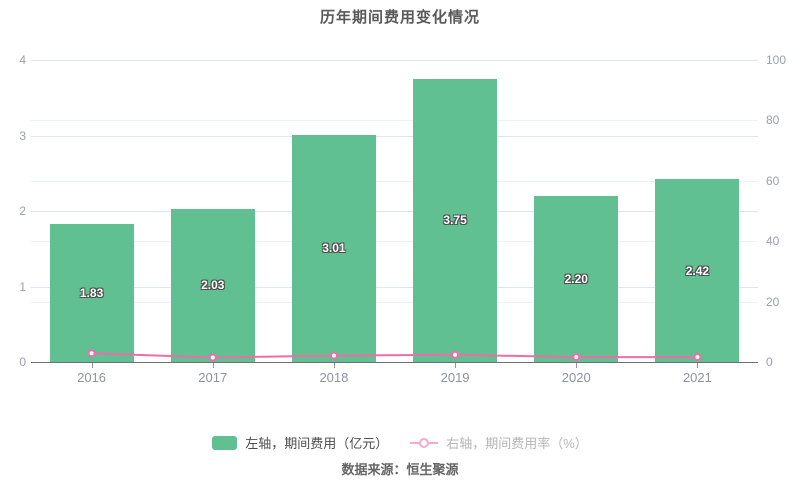 The image size is (800, 501). I want to click on bar-2018: 3.01, so click(333, 248).